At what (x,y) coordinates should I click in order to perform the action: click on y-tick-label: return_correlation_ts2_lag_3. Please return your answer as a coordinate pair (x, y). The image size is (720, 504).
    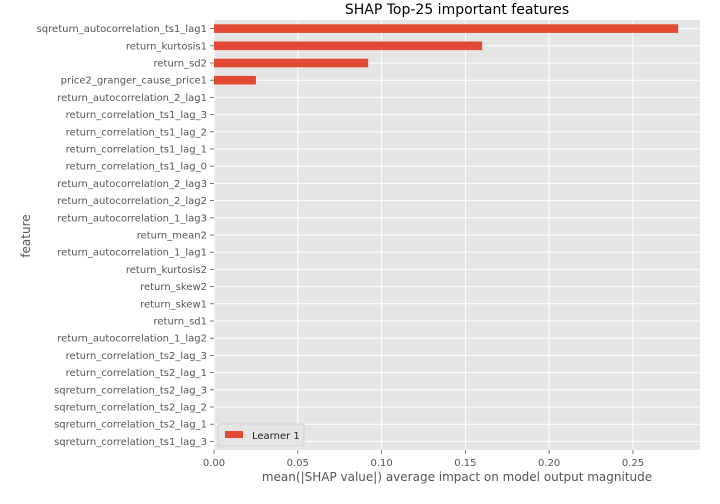
    Looking at the image, I should click on (136, 356).